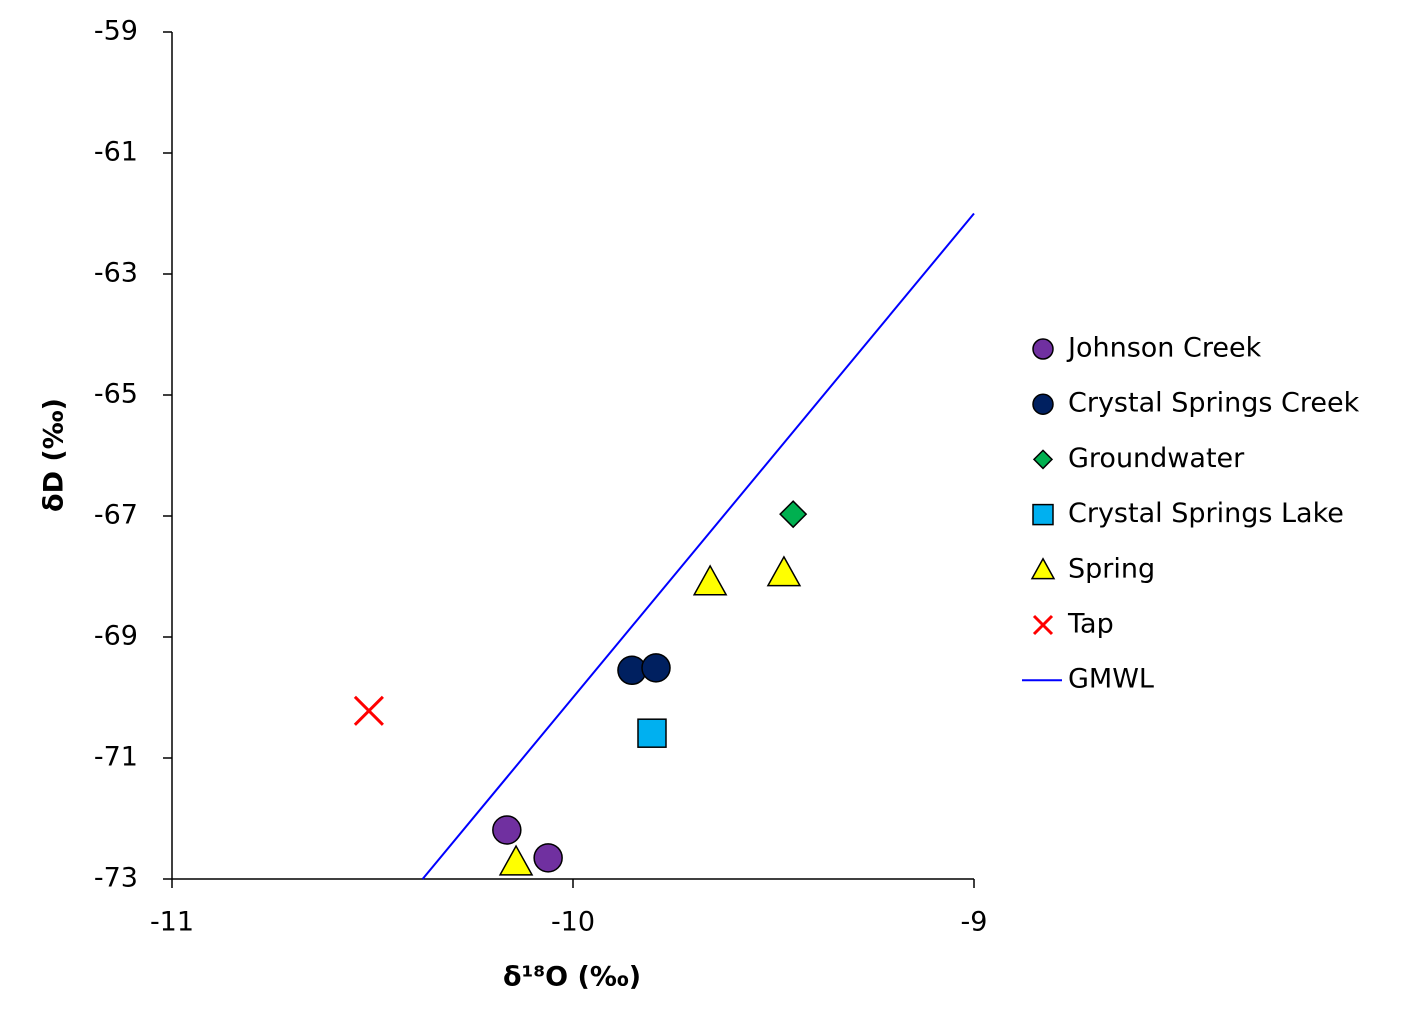 Image resolution: width=1420 pixels, height=1032 pixels. I want to click on y-tick-label: -63, so click(116, 273).